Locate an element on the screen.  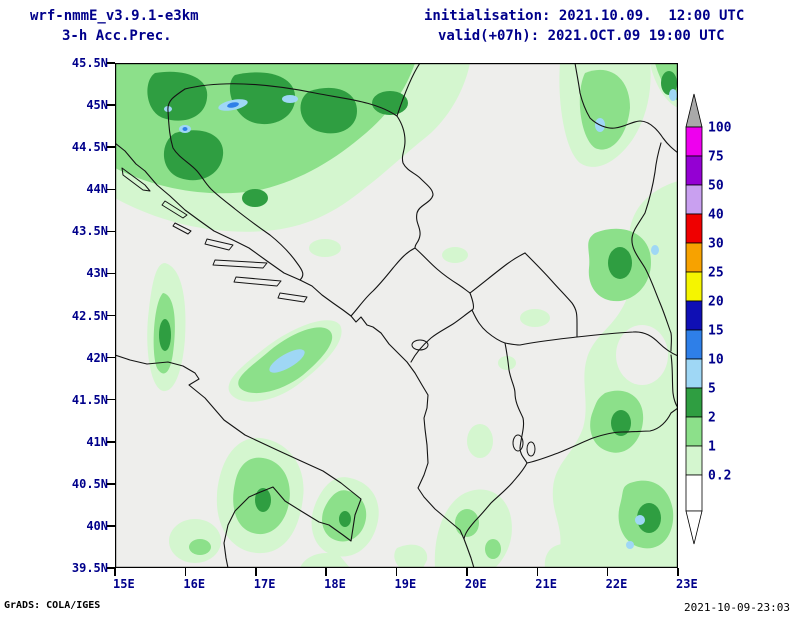
valid-time: valid(+07h): 2021.OCT.09 19:00 UTC is located at coordinates (581, 36).